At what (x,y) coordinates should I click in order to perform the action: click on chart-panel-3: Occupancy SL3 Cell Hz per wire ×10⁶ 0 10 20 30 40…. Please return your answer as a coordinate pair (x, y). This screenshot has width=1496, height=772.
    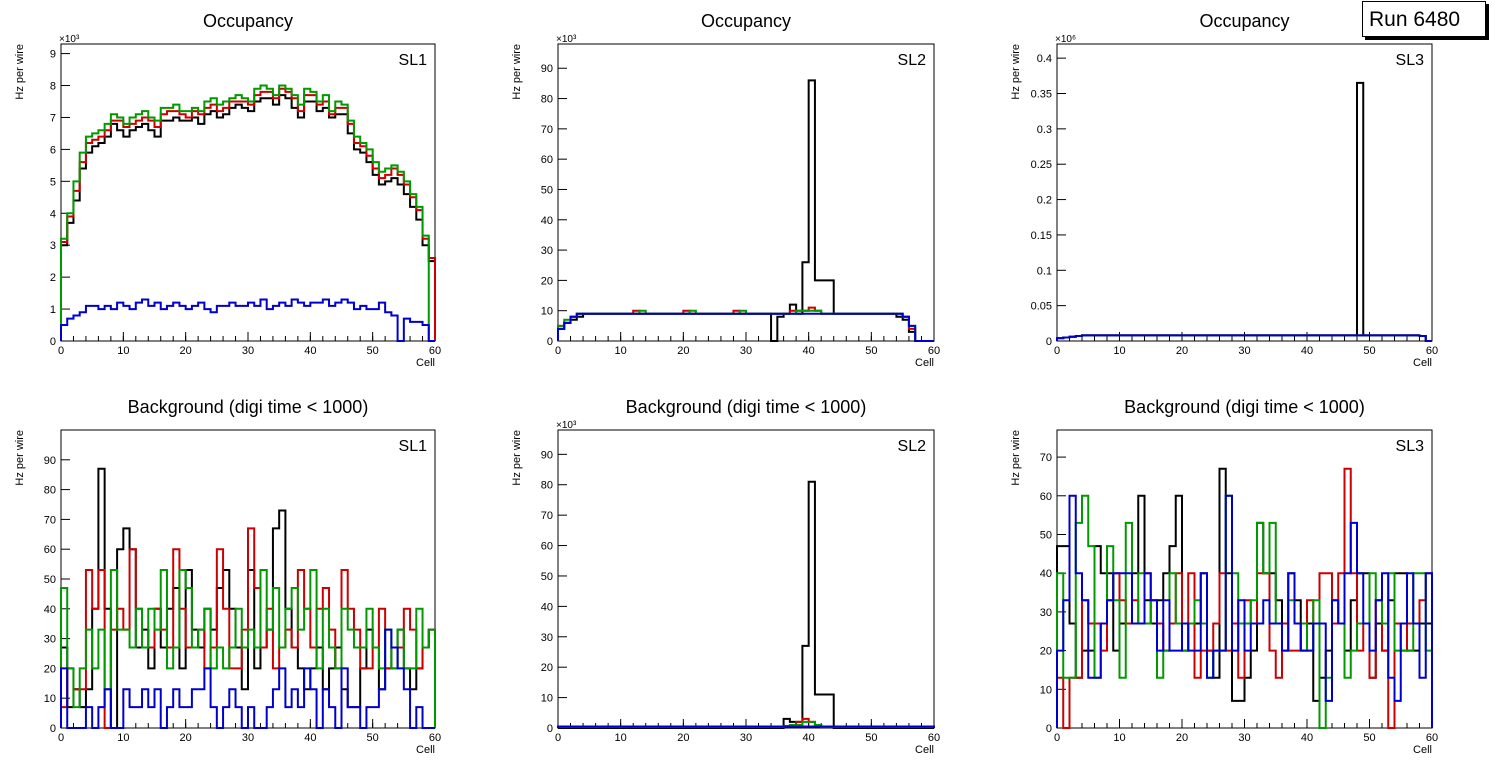
    Looking at the image, I should click on (1224, 190).